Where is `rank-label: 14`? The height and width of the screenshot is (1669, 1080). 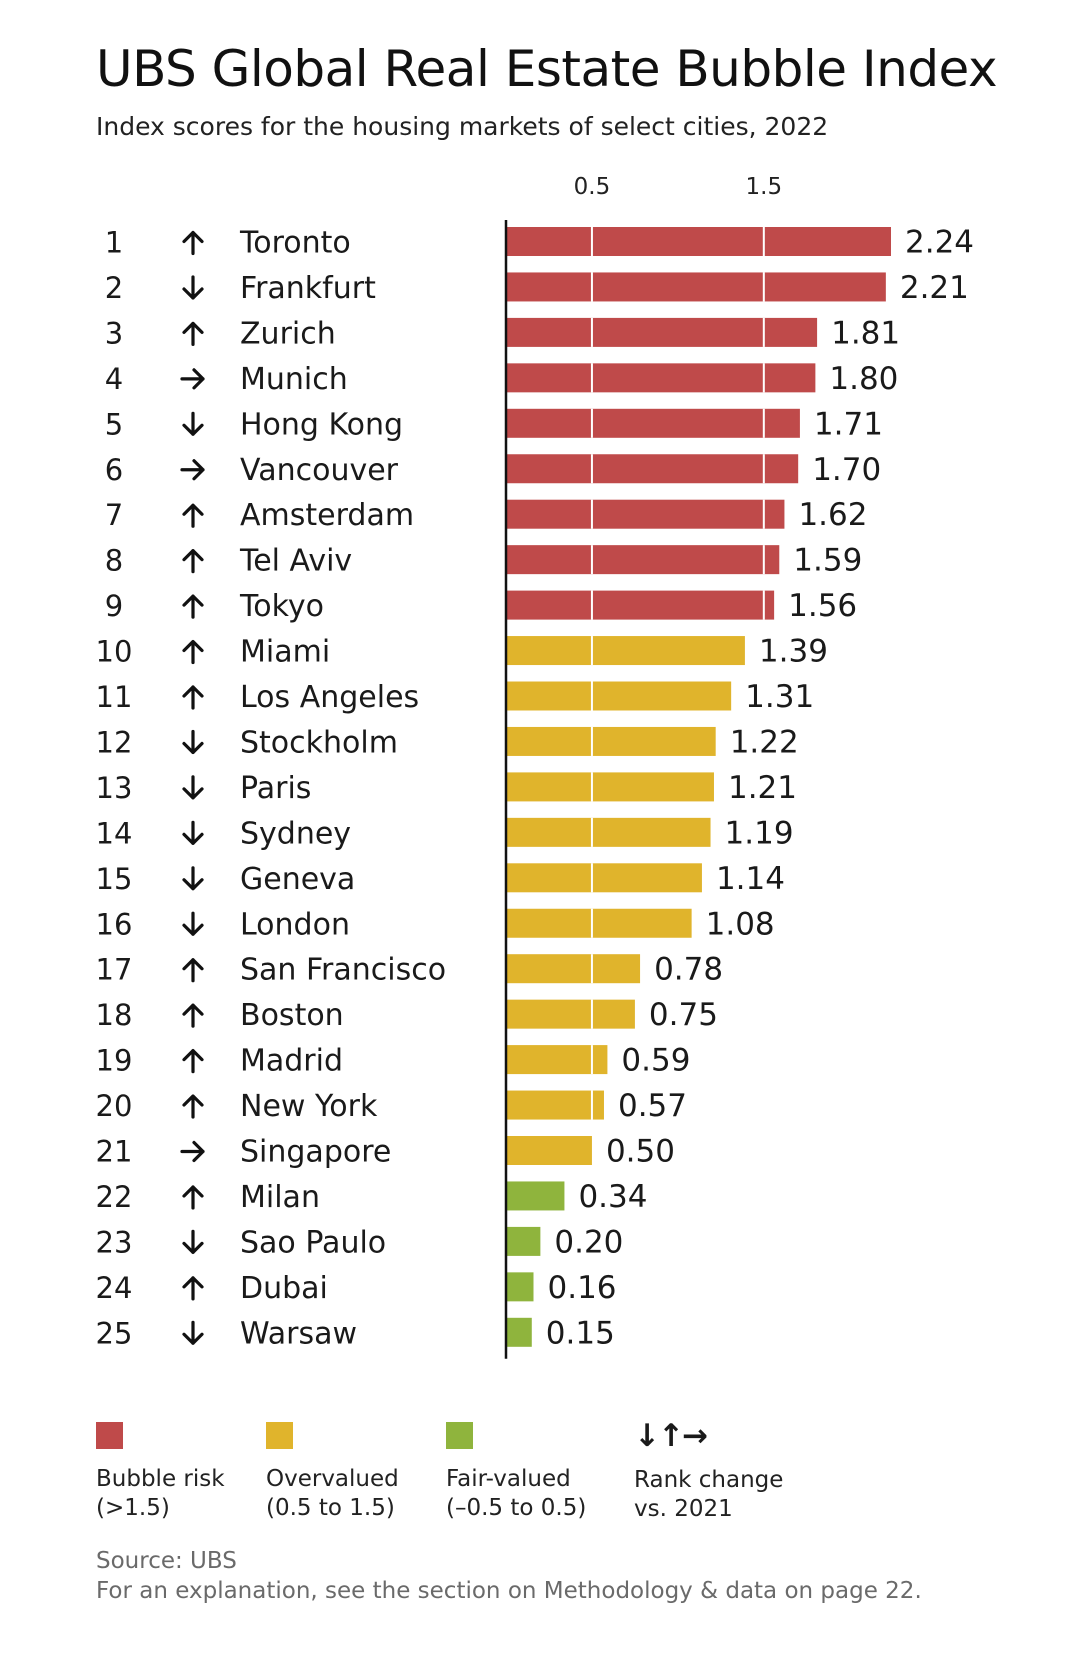 rank-label: 14 is located at coordinates (114, 833).